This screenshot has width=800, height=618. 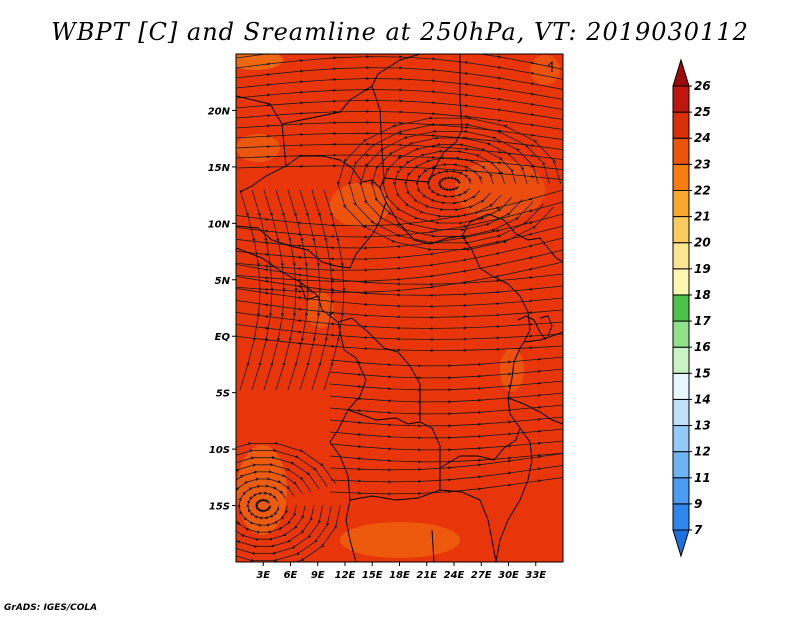 I want to click on x-tick-label: 15E, so click(x=372, y=575).